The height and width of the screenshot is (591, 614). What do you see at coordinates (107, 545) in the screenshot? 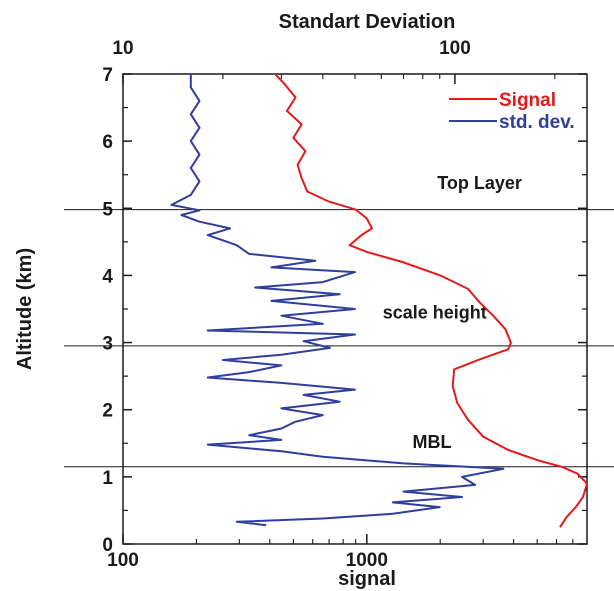
I see `y-tick-label: 0` at bounding box center [107, 545].